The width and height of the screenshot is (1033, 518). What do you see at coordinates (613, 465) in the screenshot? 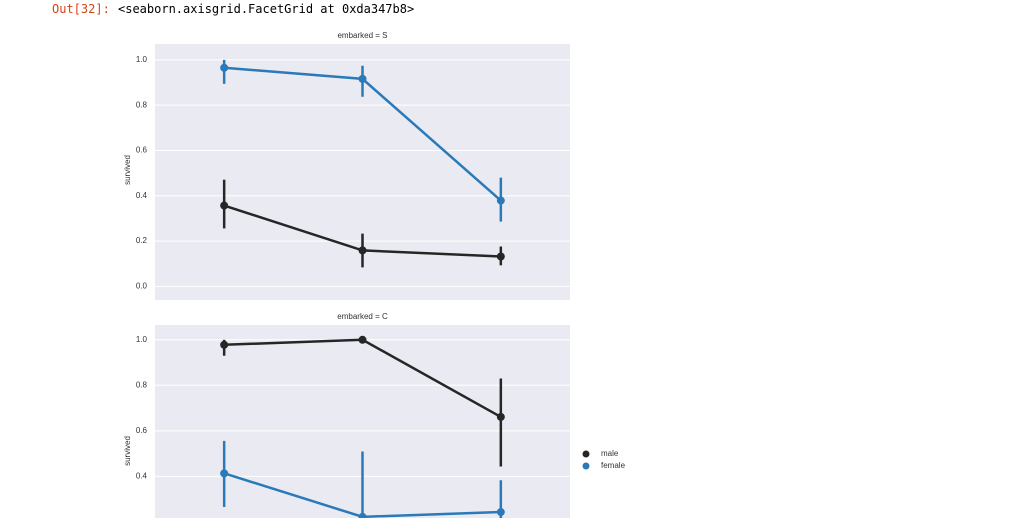
I see `legend-label: female` at bounding box center [613, 465].